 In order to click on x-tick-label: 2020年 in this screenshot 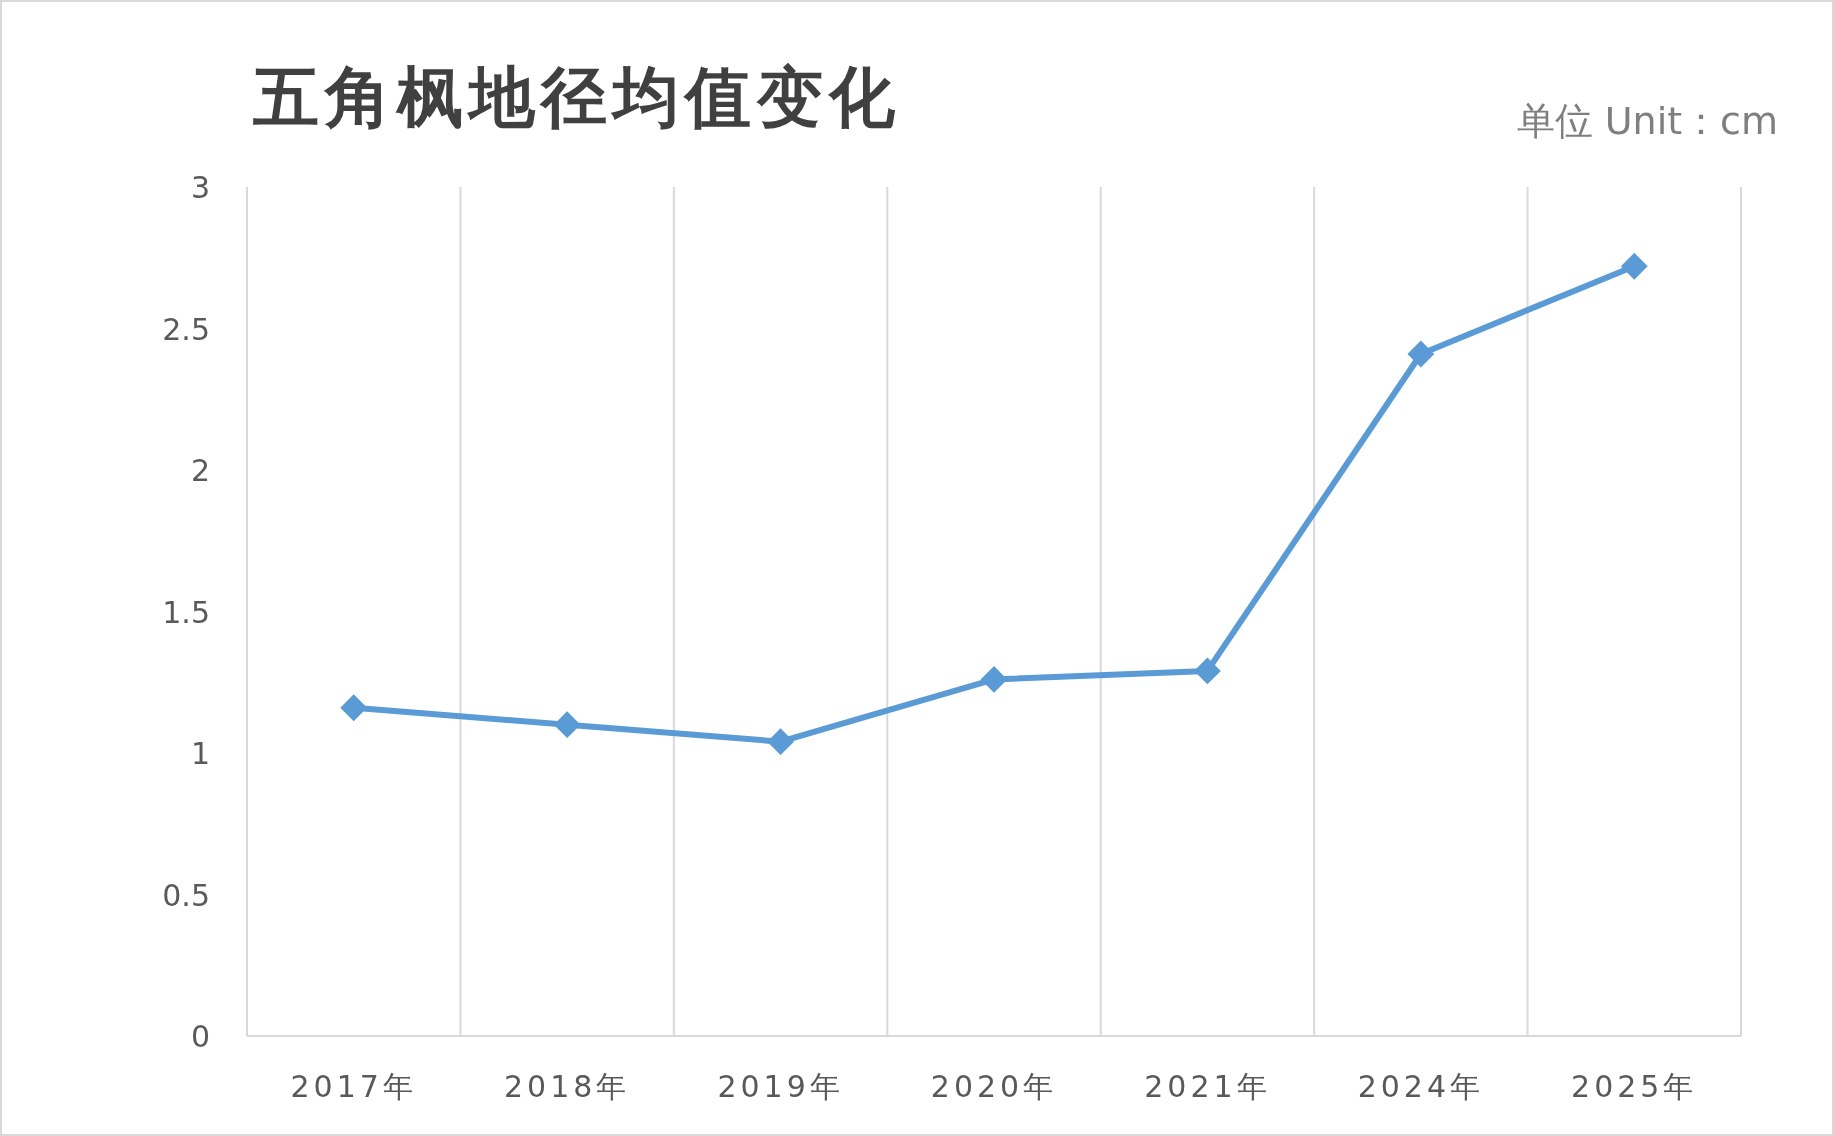, I will do `click(994, 1086)`.